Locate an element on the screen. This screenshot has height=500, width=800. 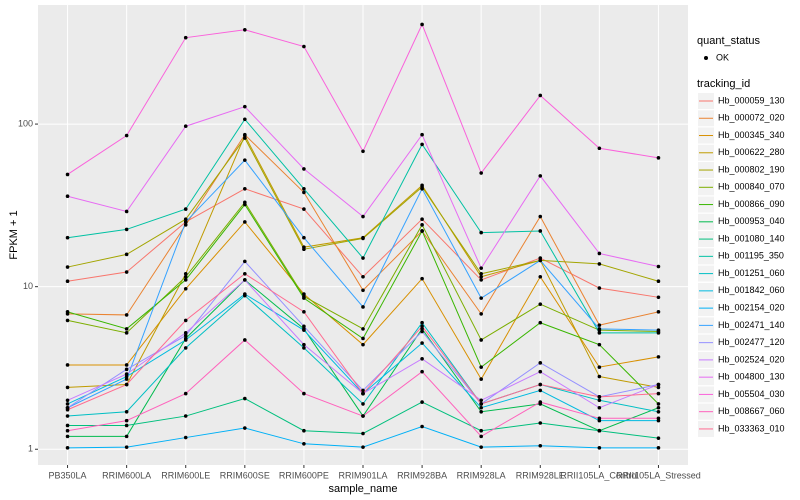
legend-label: Hb_002524_020 is located at coordinates (751, 359).